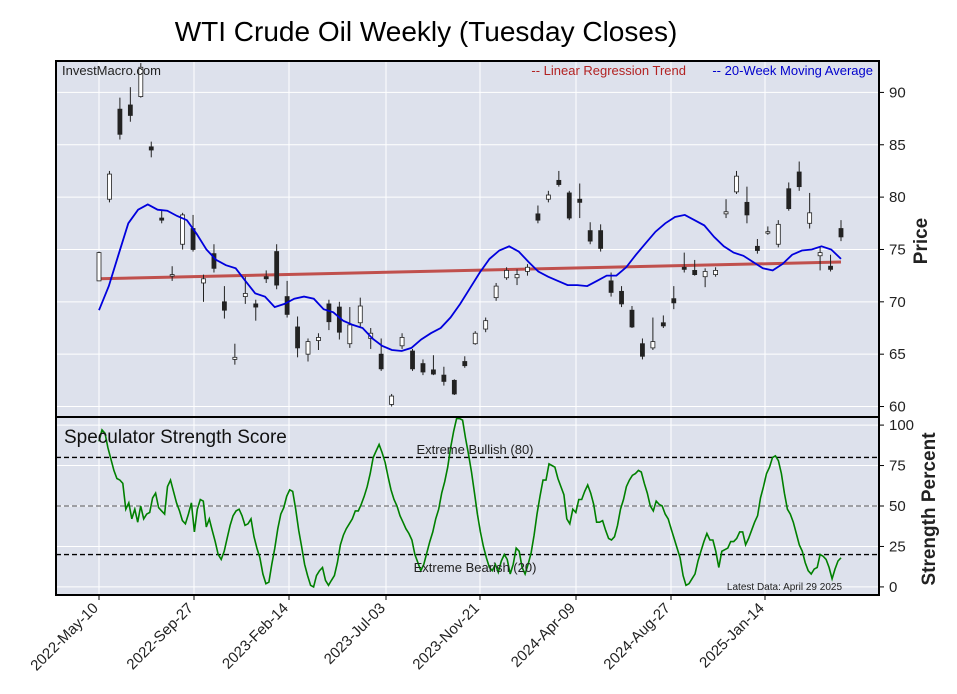 This screenshot has width=957, height=694. What do you see at coordinates (159, 636) in the screenshot?
I see `x-tick-label: 2022-Sep-27` at bounding box center [159, 636].